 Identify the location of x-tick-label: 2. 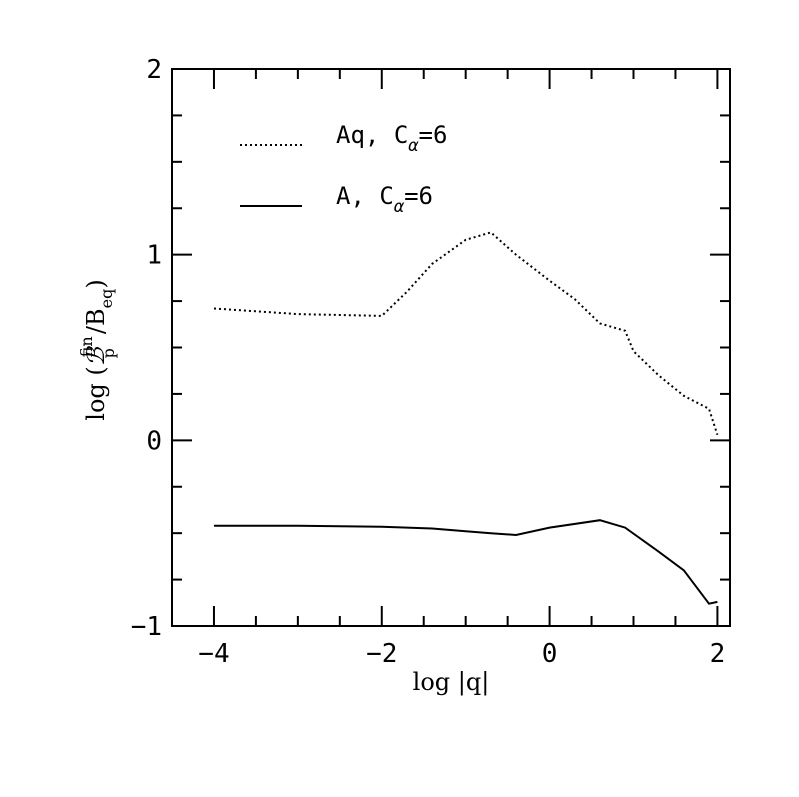
(718, 654).